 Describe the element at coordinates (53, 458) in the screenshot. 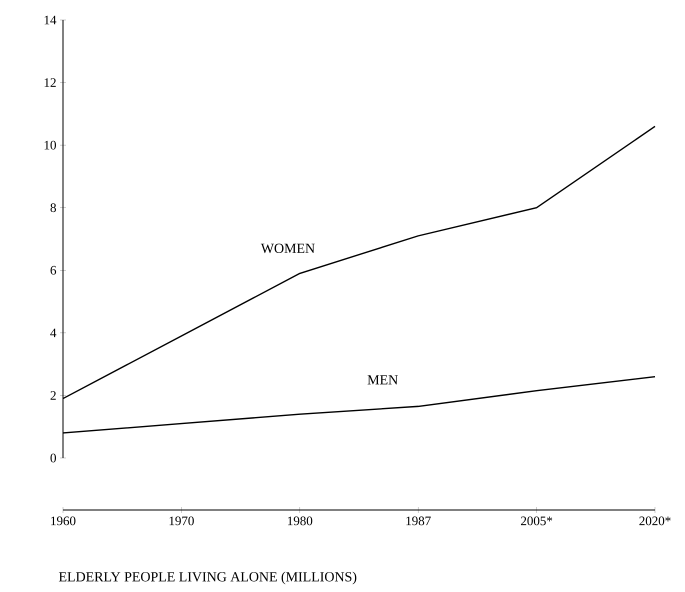

I see `y-tick-label: 0` at that location.